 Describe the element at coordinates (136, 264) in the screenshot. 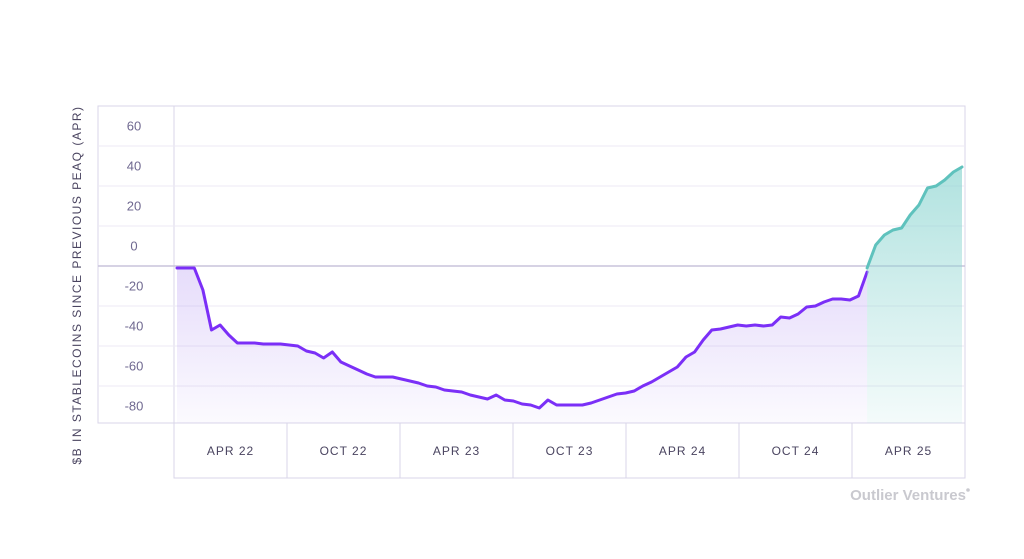

I see `label-column` at that location.